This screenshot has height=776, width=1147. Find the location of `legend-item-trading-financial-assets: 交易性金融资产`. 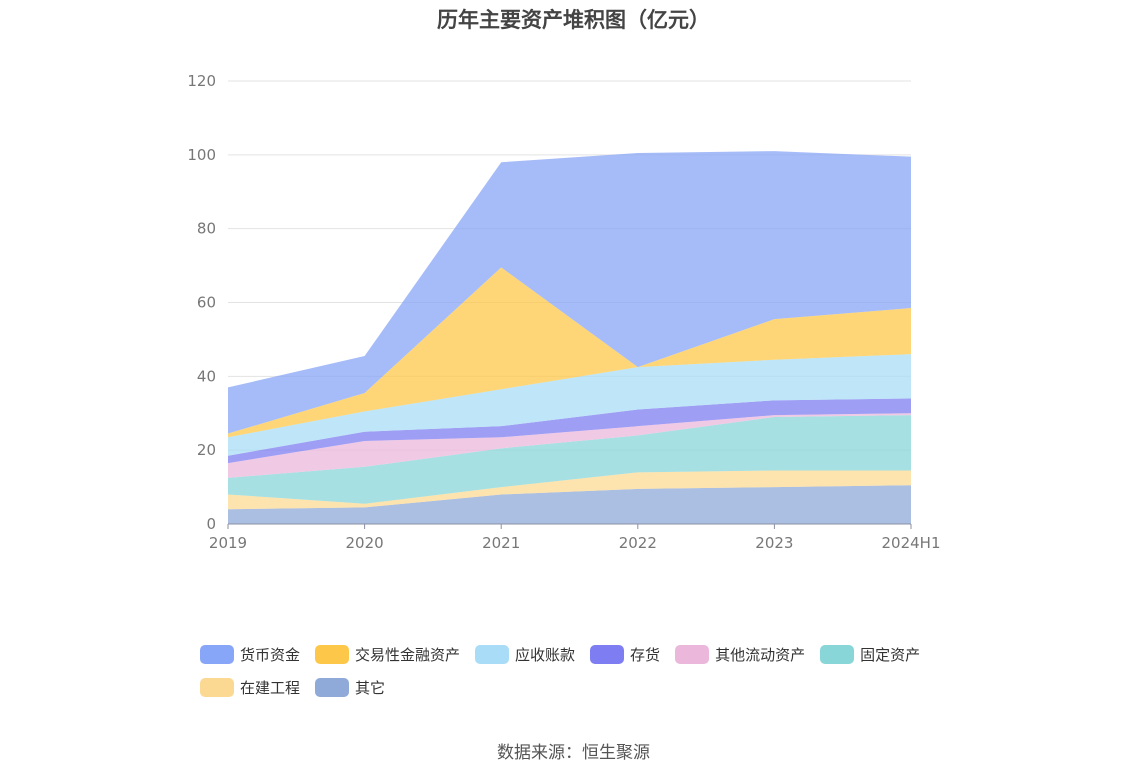

legend-item-trading-financial-assets: 交易性金融资产 is located at coordinates (387, 654).